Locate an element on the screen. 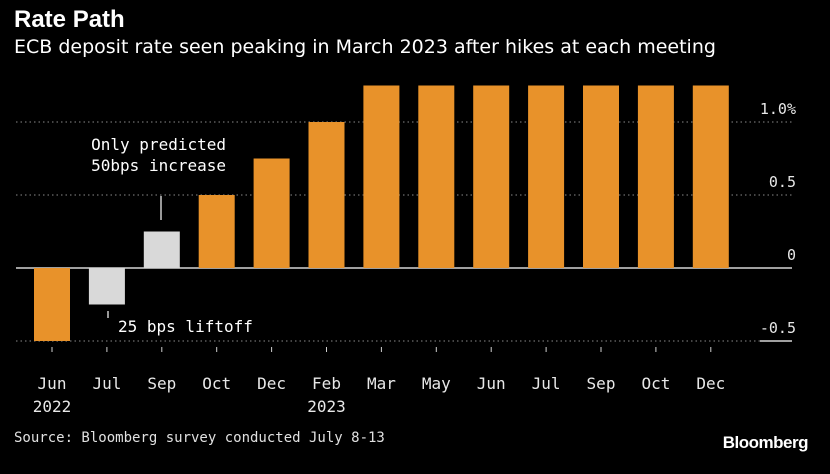 This screenshot has height=474, width=830. x-tick-label: May is located at coordinates (436, 383).